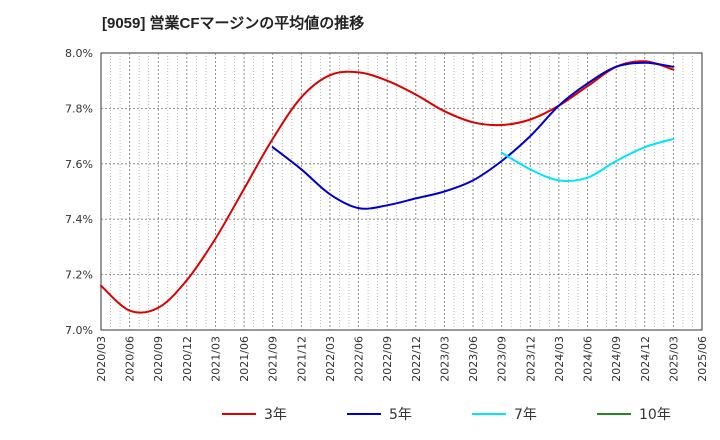  I want to click on x-tick-label: 2020/06, so click(130, 359).